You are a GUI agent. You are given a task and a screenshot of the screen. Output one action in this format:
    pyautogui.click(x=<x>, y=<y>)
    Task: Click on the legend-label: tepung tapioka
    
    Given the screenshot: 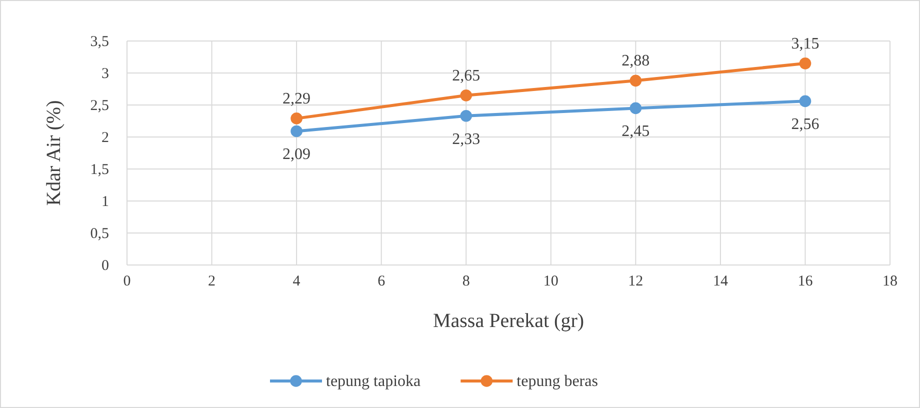 What is the action you would take?
    pyautogui.click(x=373, y=381)
    